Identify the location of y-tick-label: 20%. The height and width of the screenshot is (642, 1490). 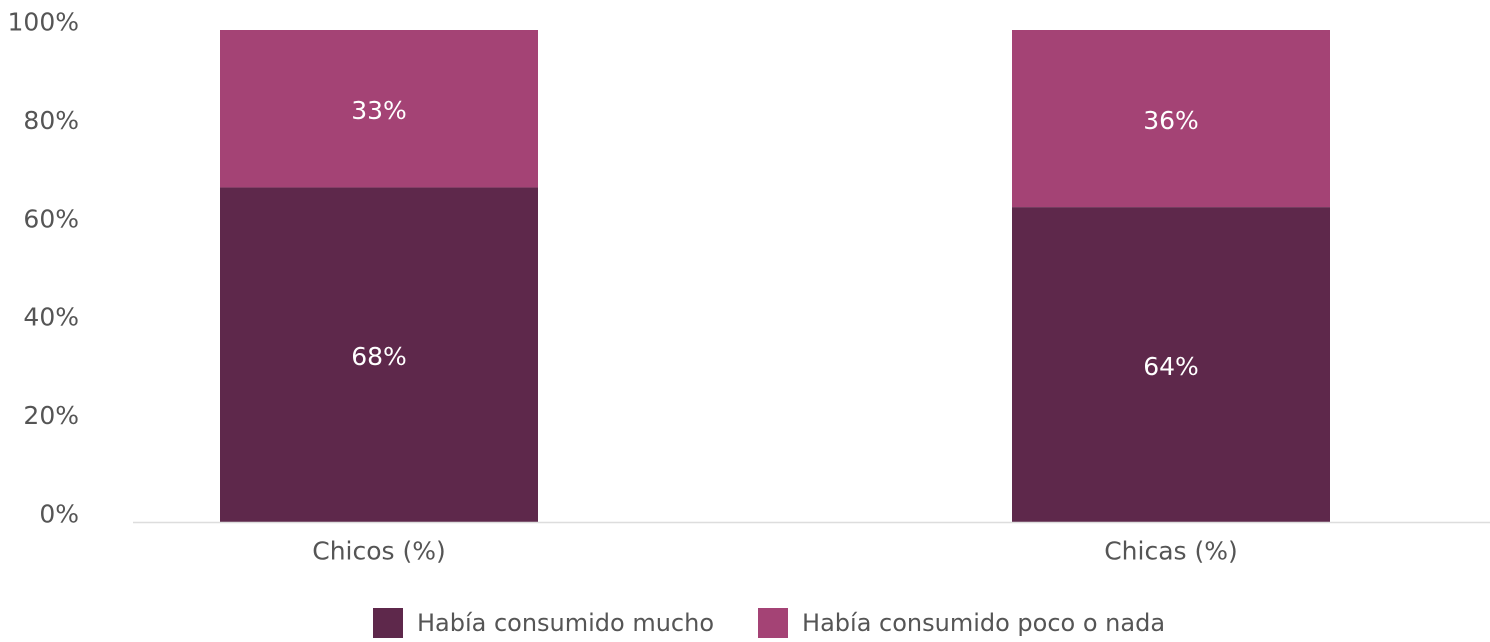
(51, 415).